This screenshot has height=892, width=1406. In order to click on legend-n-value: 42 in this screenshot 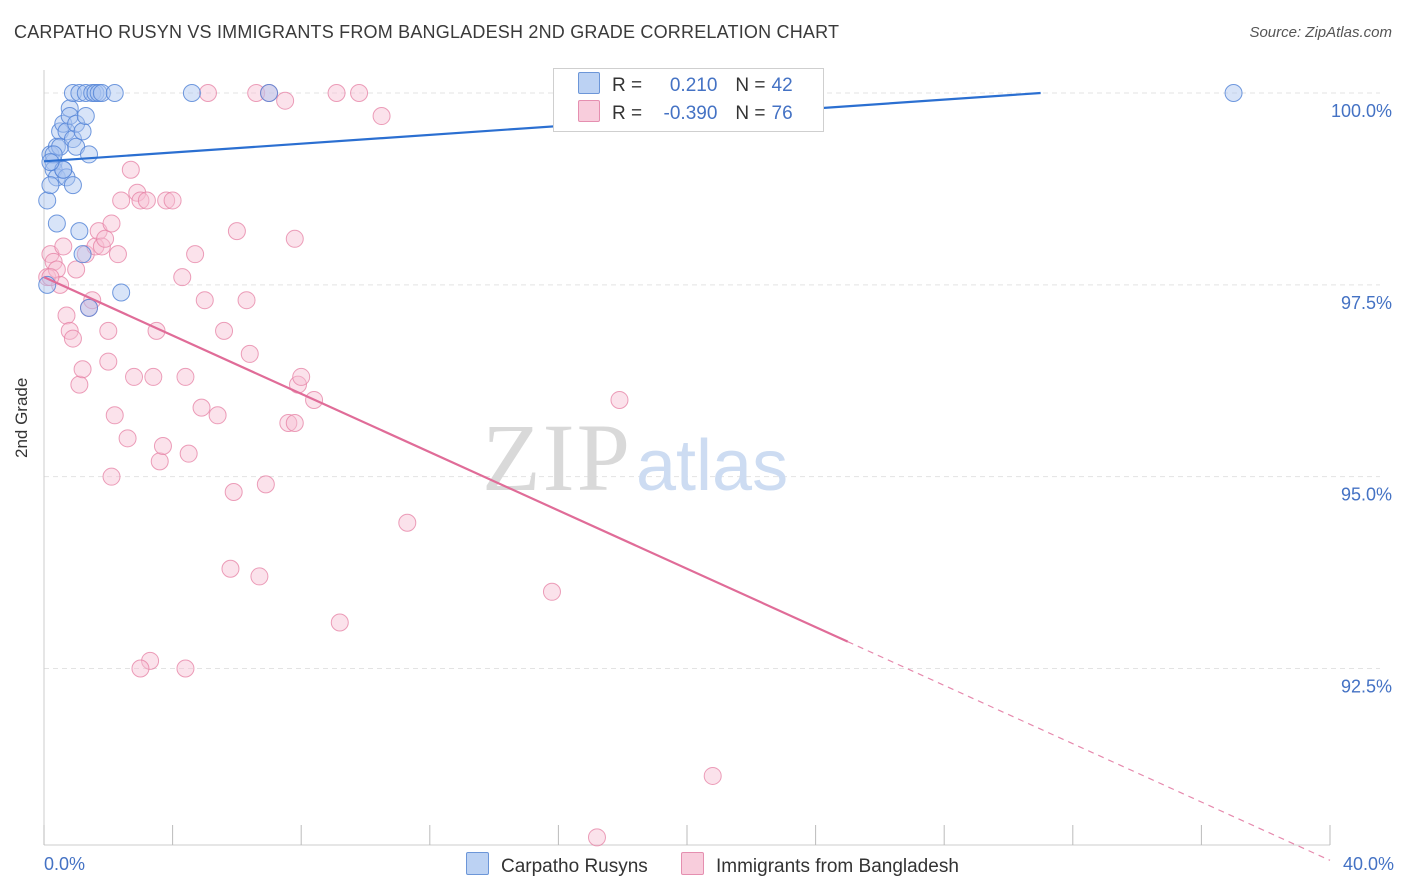, I will do `click(782, 85)`.